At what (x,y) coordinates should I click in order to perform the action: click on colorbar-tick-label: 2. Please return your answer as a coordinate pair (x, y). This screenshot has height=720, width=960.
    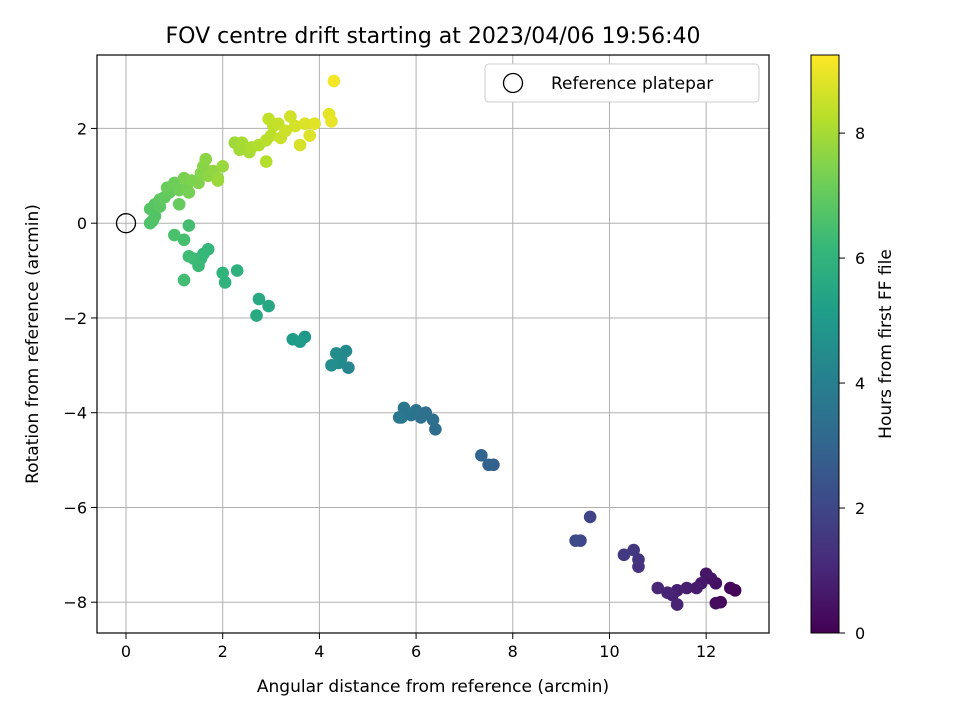
    Looking at the image, I should click on (860, 508).